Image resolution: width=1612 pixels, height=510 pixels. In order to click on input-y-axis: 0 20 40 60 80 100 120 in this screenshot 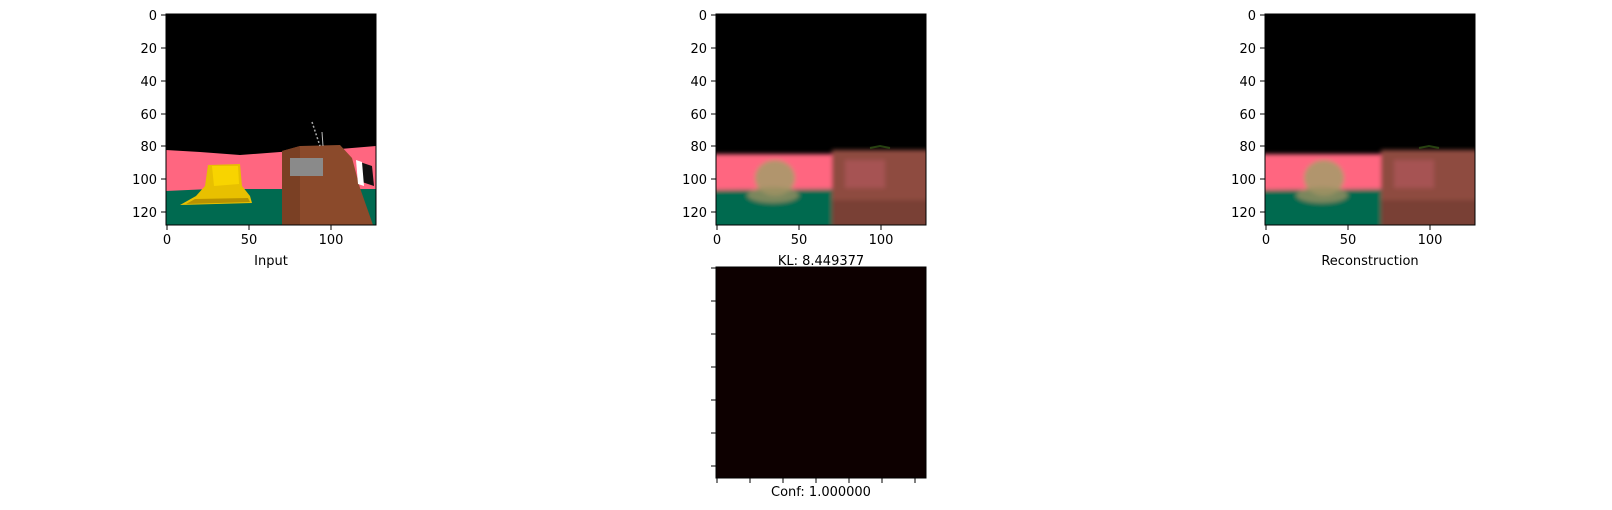, I will do `click(149, 115)`.